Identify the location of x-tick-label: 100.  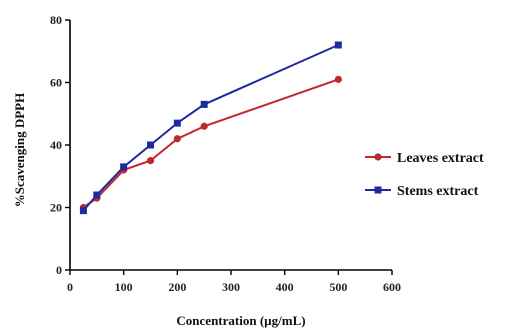
(124, 287).